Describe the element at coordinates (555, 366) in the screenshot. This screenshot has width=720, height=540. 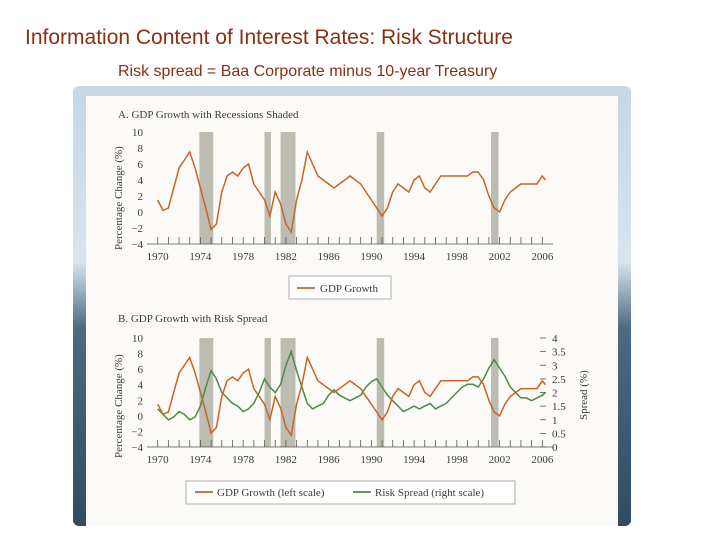
I see `y-right-tick-label: 3` at that location.